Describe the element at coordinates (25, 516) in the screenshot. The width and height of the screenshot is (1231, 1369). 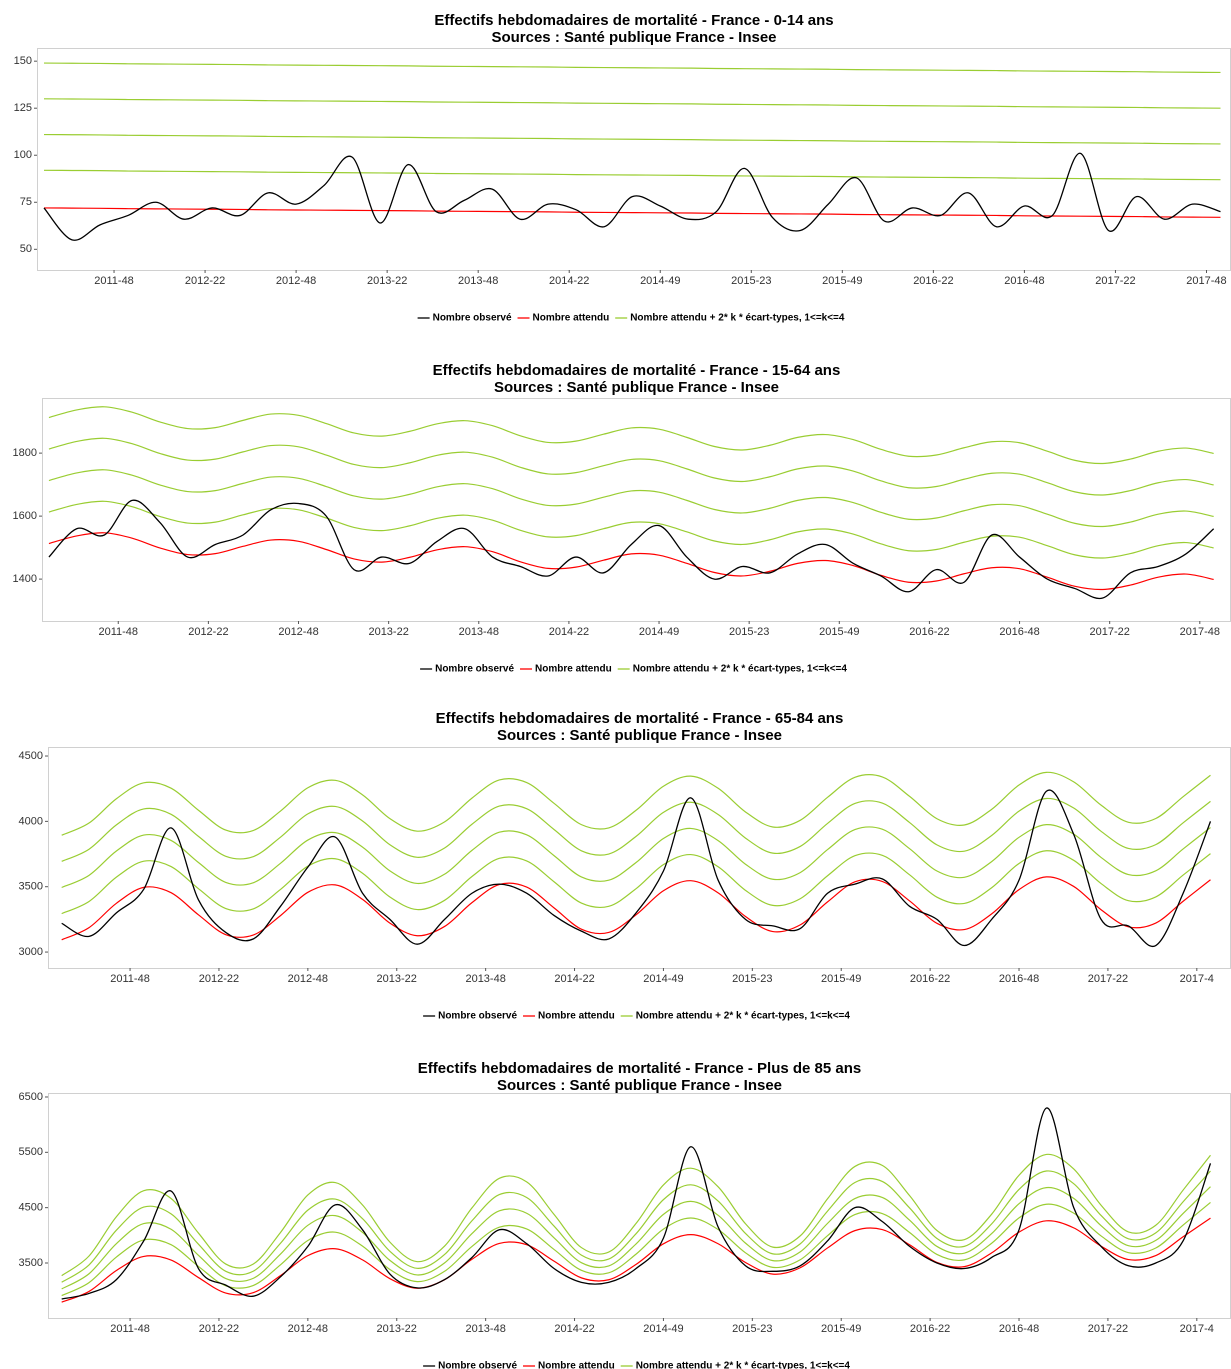
I see `y-tick-label: 1600` at that location.